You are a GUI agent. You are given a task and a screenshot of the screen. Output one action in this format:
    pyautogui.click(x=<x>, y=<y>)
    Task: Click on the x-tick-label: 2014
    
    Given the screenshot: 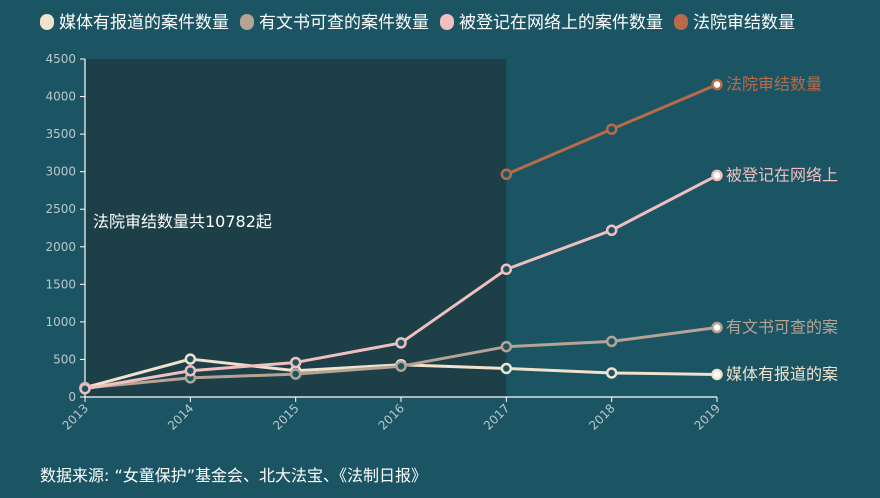 What is the action you would take?
    pyautogui.click(x=180, y=416)
    